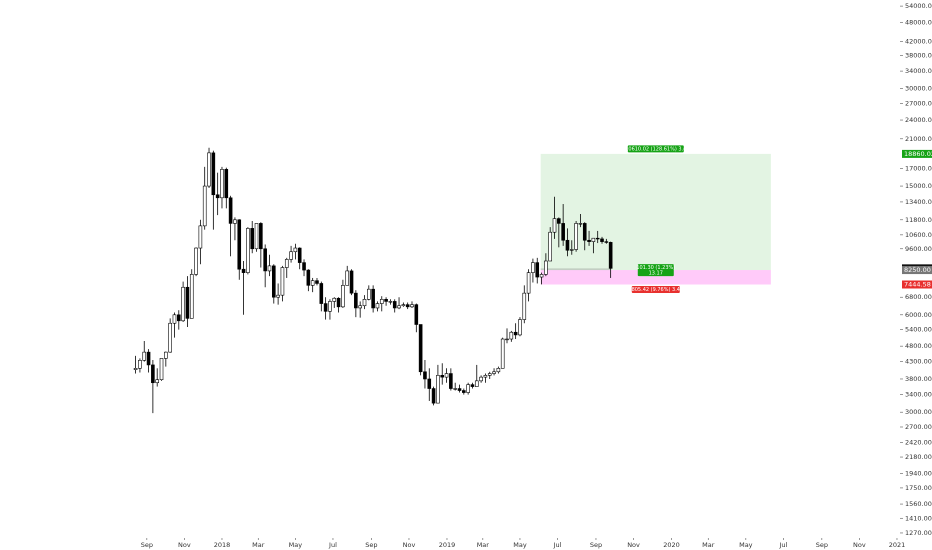  Describe the element at coordinates (918, 473) in the screenshot. I see `y-tick-label: 1940.00` at that location.